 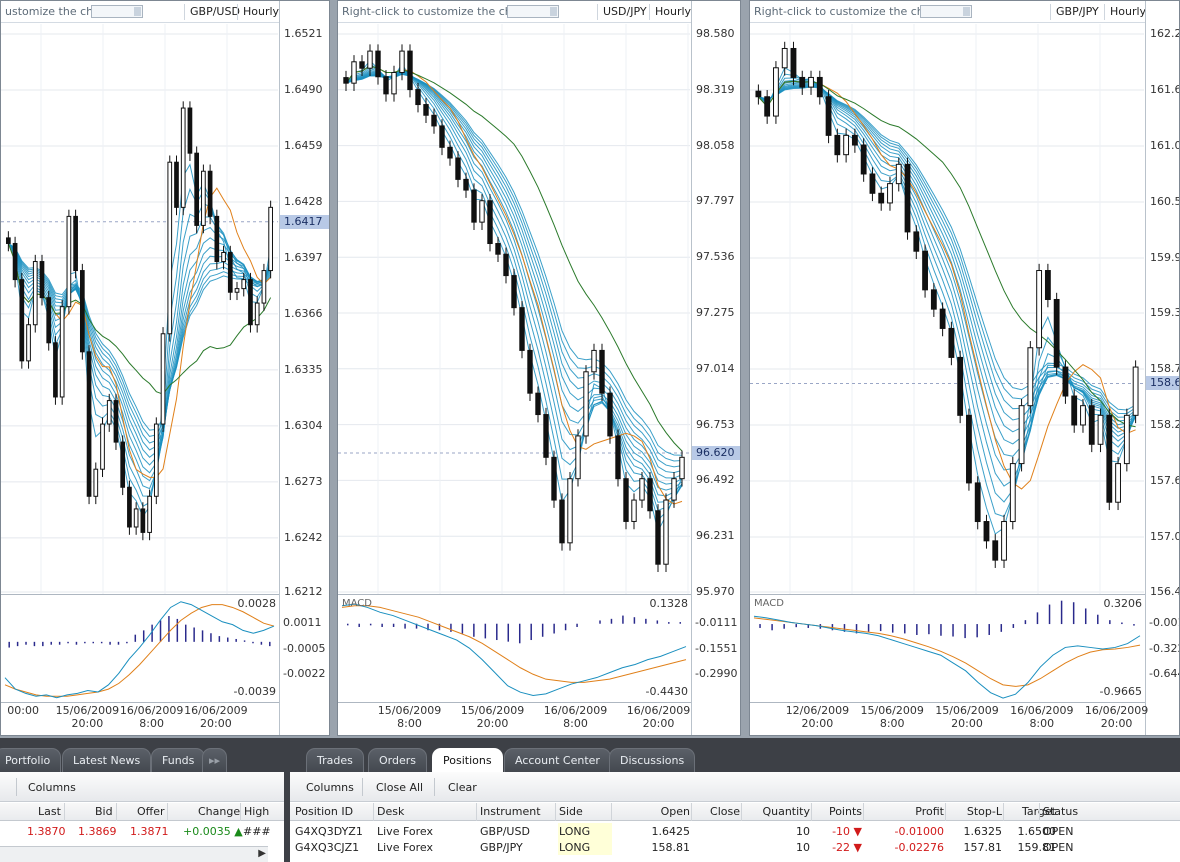 I want to click on more-tabs-icon: ▸▸, so click(x=215, y=760).